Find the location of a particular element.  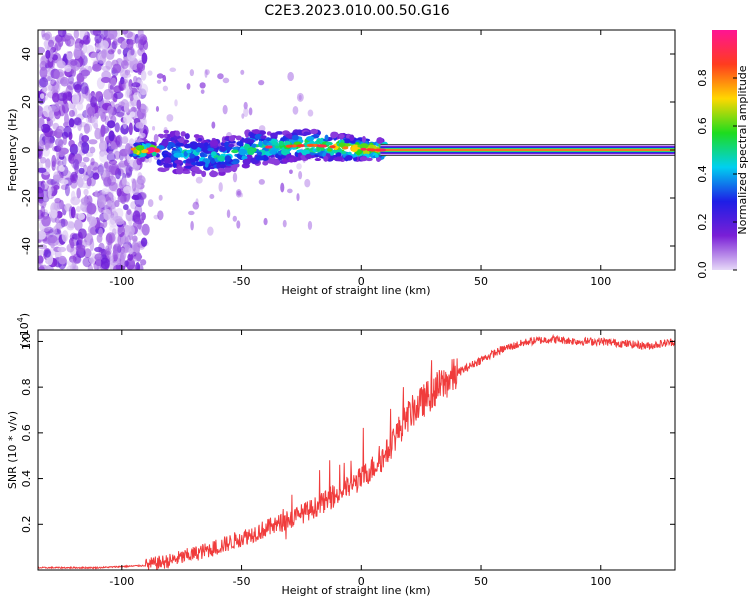

snr-y-multiplier-close: ) is located at coordinates (24, 315).